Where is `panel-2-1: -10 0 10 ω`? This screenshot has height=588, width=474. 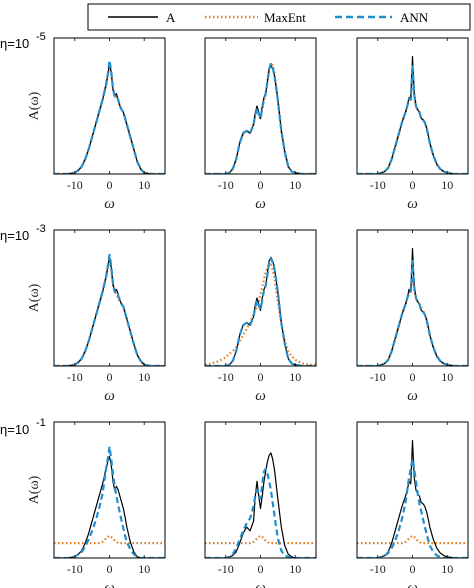 panel-2-1: -10 0 10 ω is located at coordinates (260, 504).